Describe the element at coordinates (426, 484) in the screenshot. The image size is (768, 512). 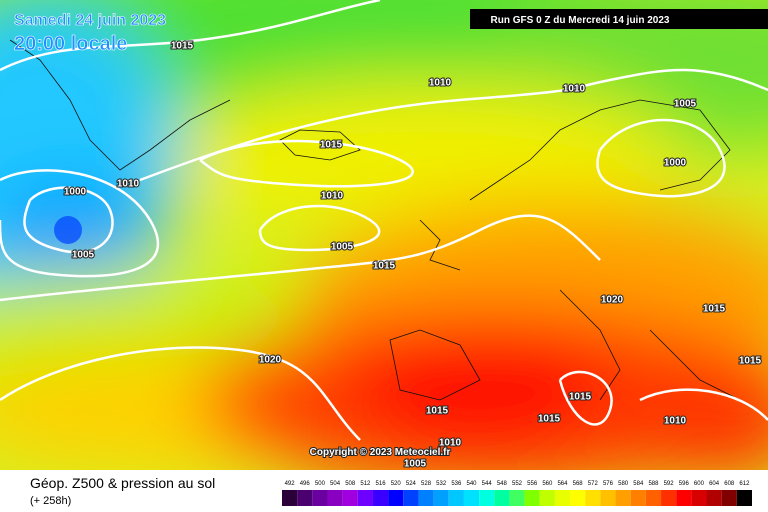
I see `scale-label: 528` at that location.